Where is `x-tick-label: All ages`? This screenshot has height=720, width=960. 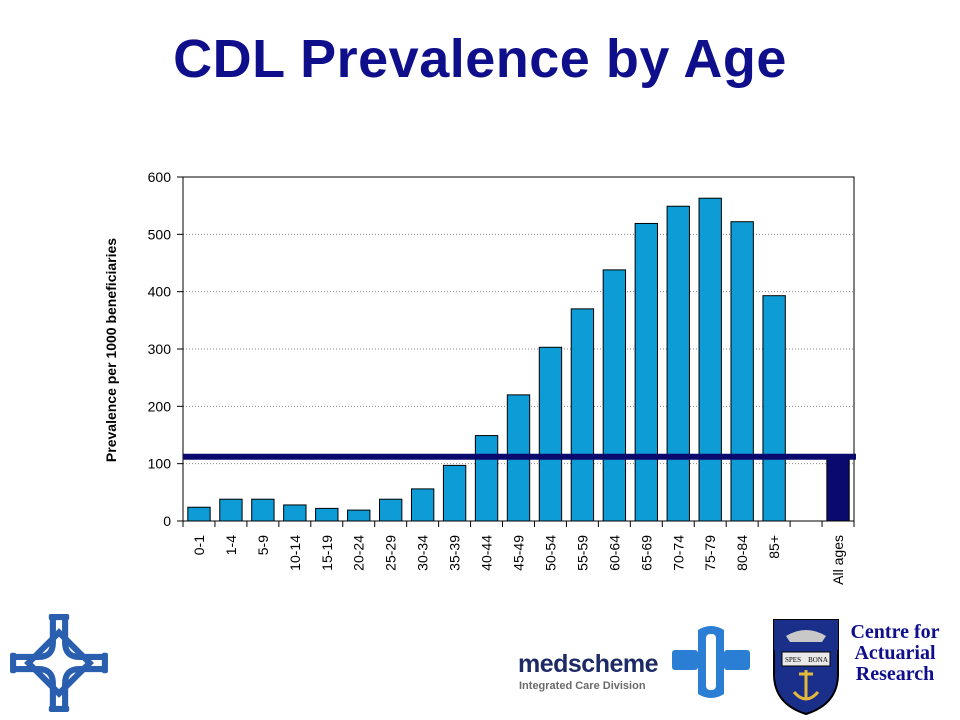
x-tick-label: All ages is located at coordinates (838, 560).